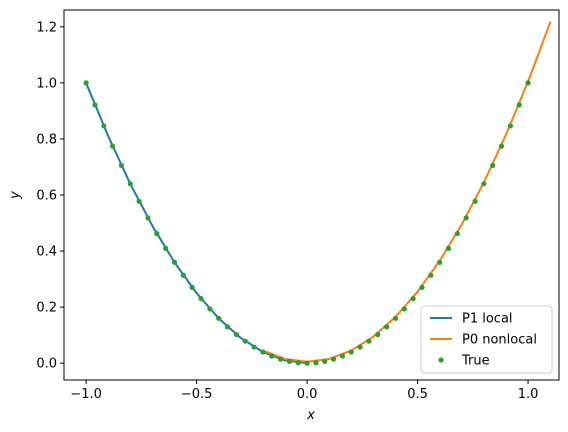 This screenshot has width=568, height=432. What do you see at coordinates (46, 83) in the screenshot?
I see `y-tick-label: 1.0` at bounding box center [46, 83].